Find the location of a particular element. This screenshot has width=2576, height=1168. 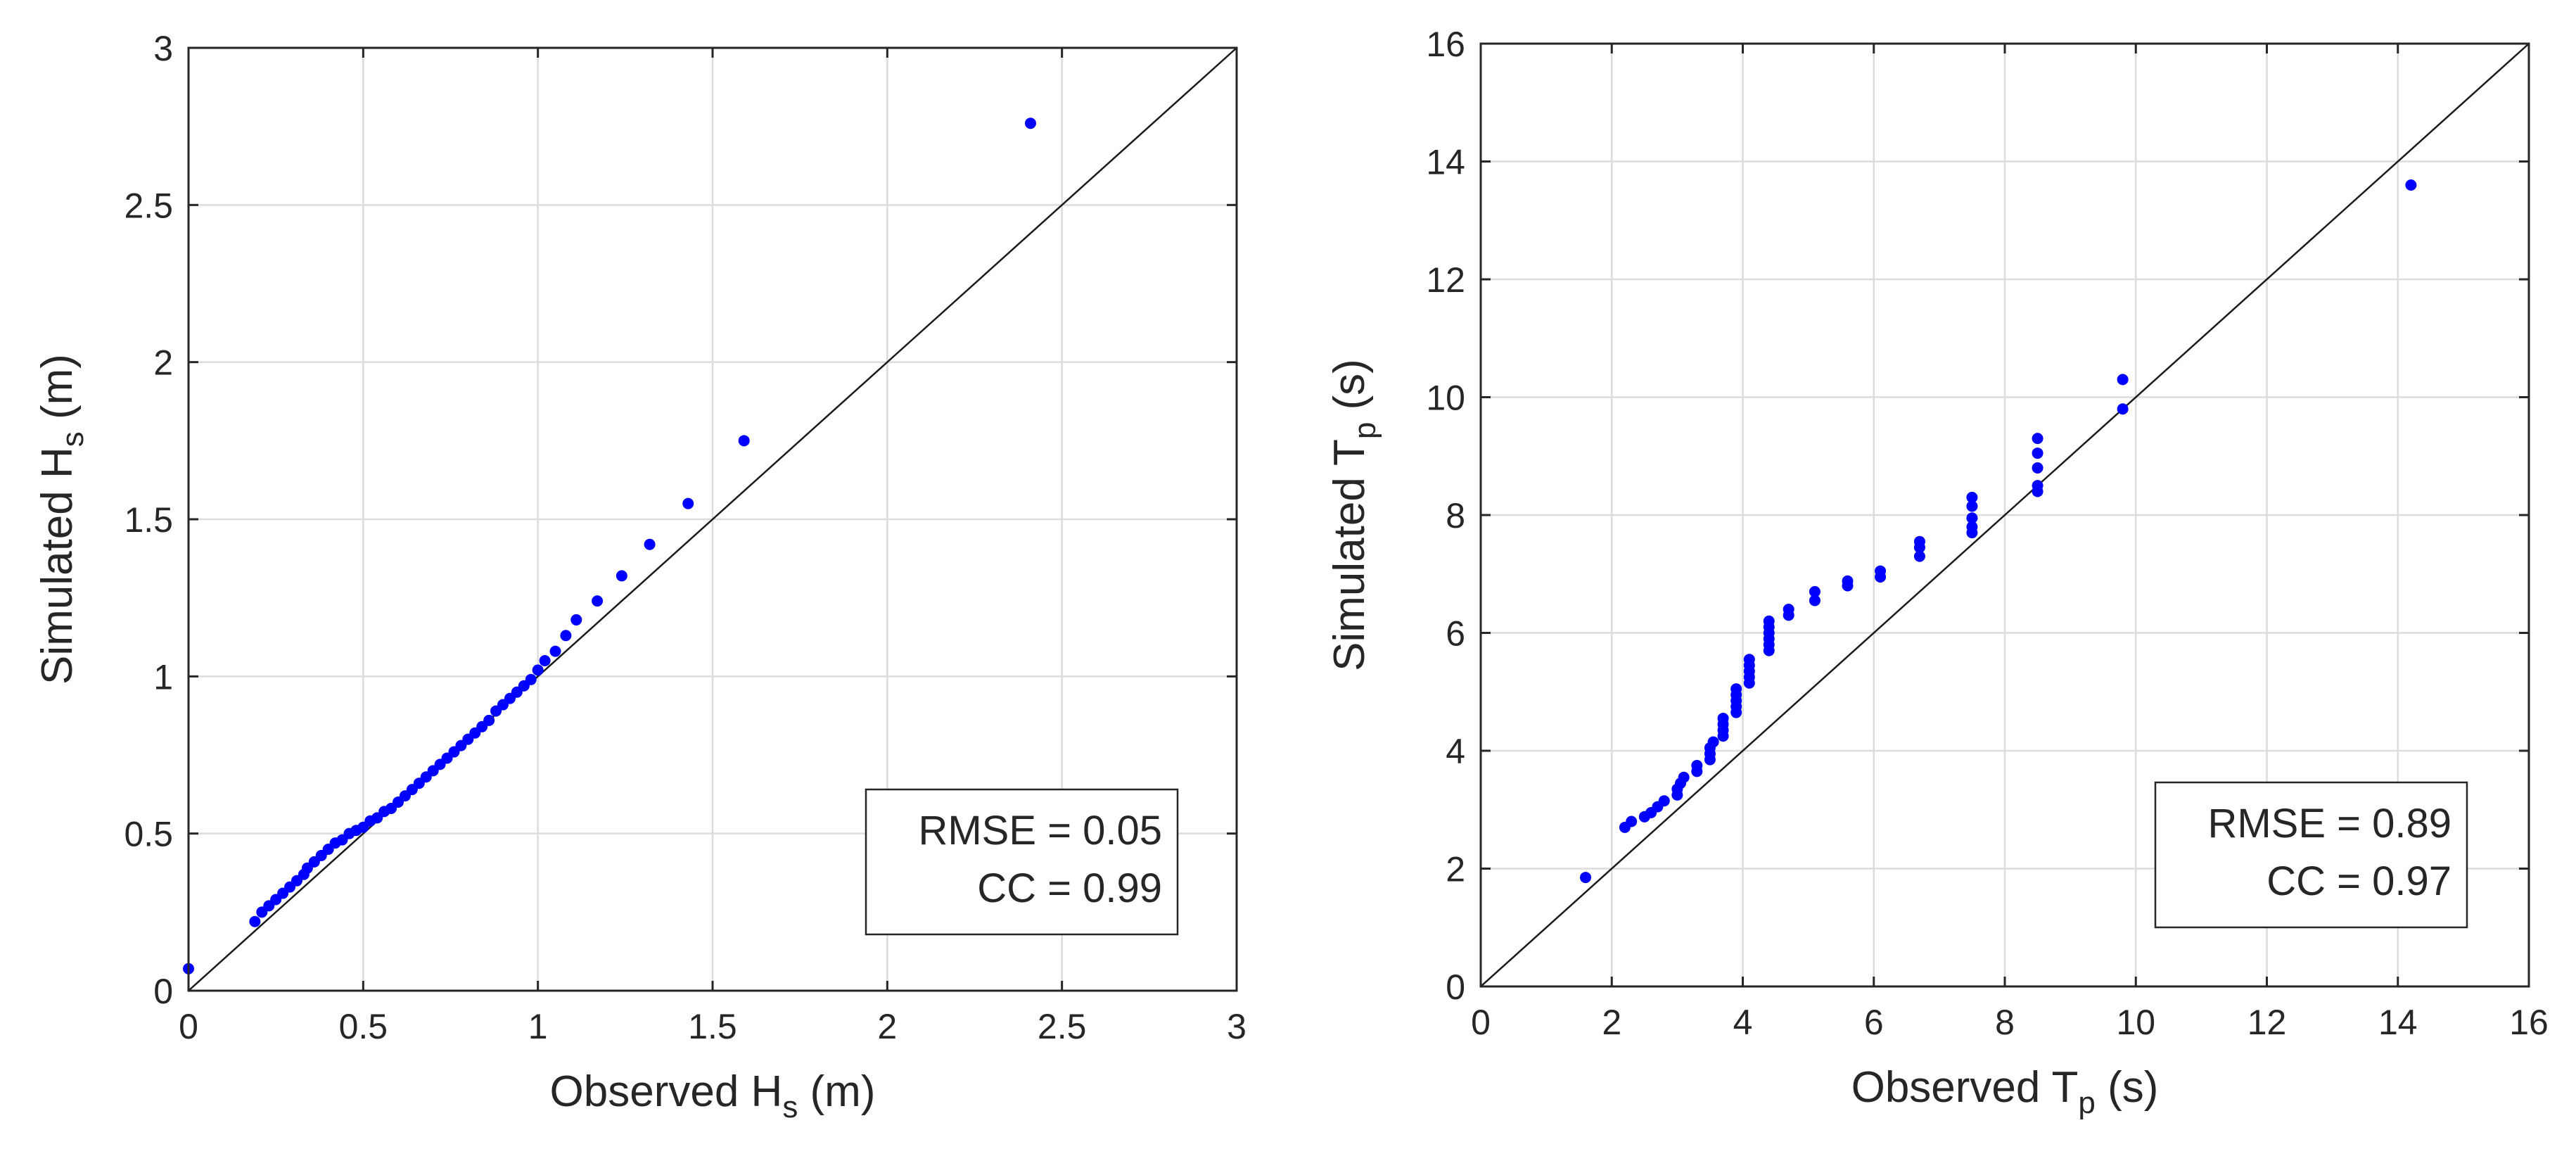

x-tick-label: 1 is located at coordinates (538, 1026).